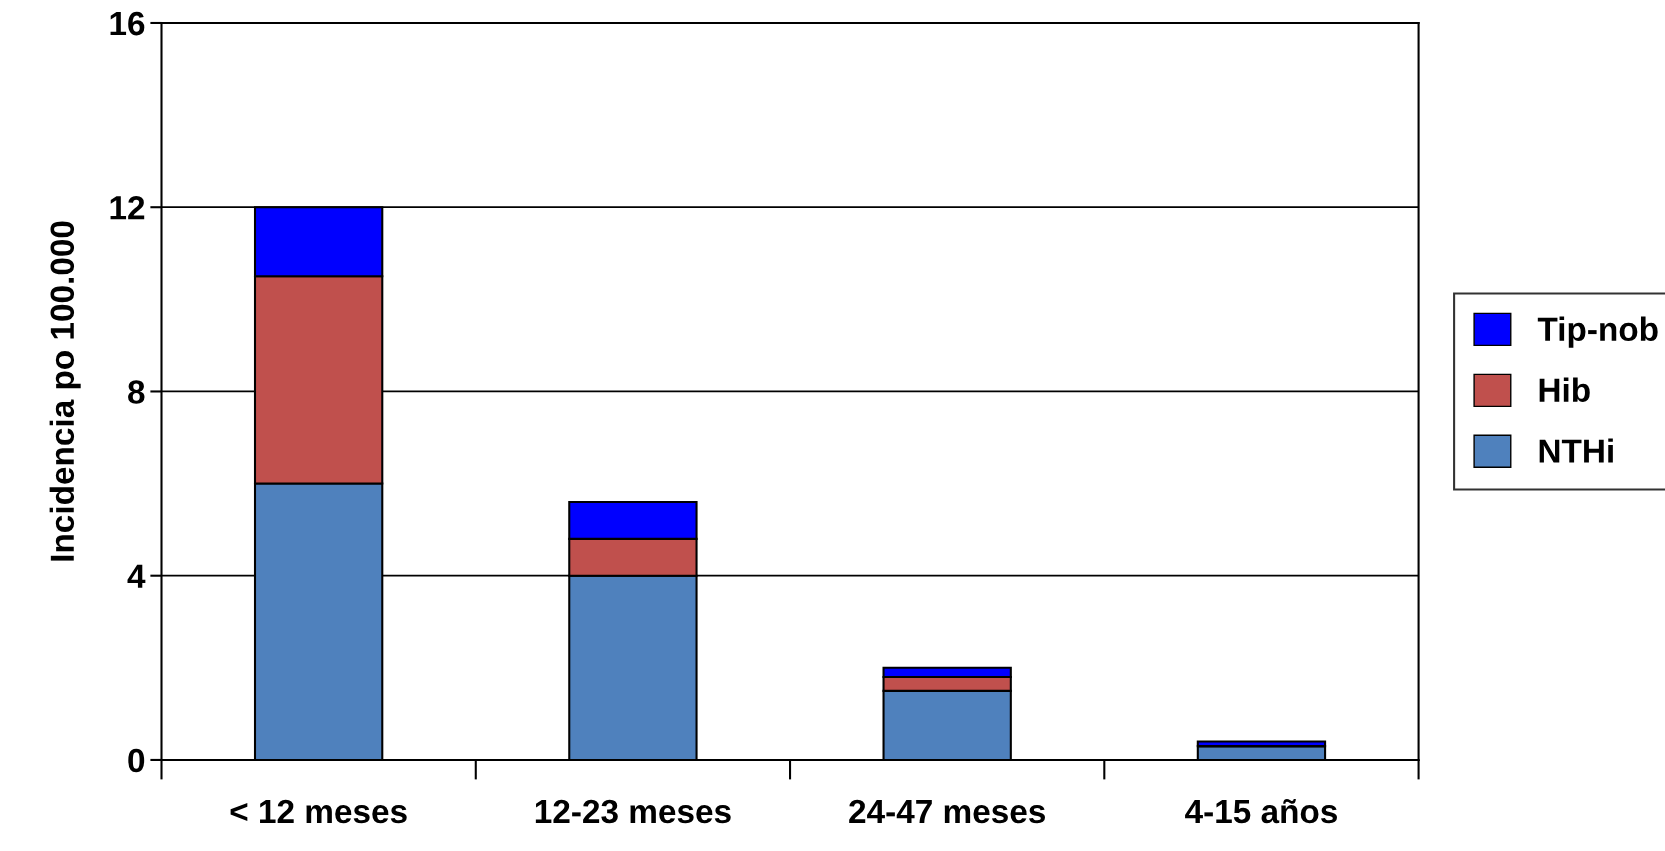 This screenshot has height=851, width=1665. I want to click on y-tick-label: 8, so click(136, 392).